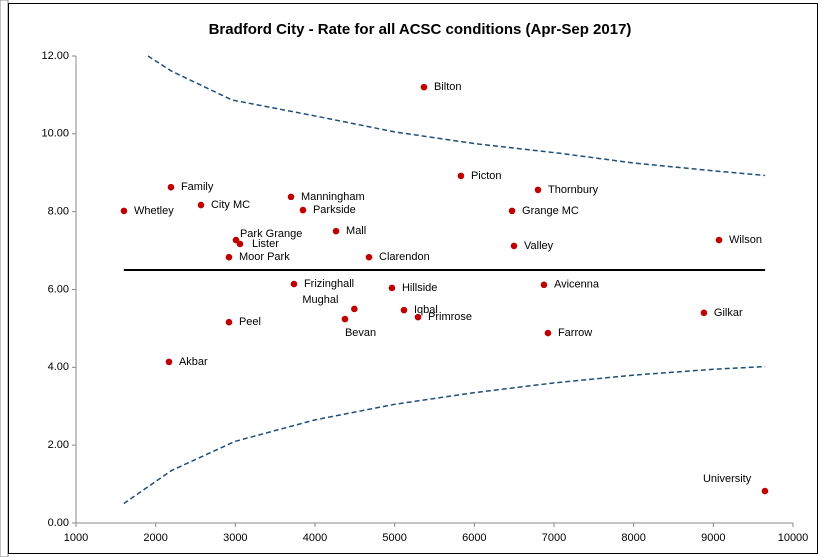  Describe the element at coordinates (155, 538) in the screenshot. I see `x-tick-label: 2000` at that location.